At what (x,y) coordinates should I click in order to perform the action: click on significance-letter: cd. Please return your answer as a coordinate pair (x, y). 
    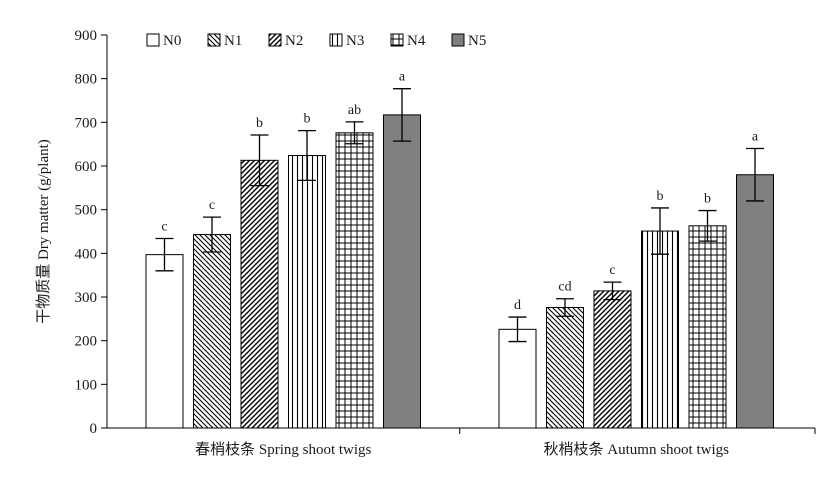
    Looking at the image, I should click on (564, 287).